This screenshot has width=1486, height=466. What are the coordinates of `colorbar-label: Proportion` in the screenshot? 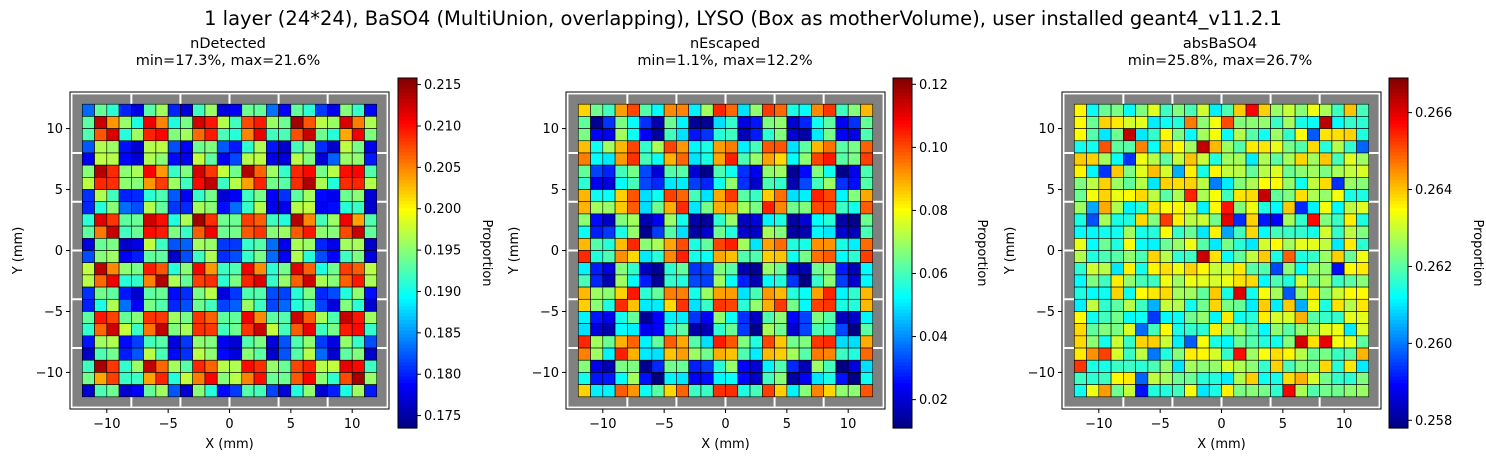 It's located at (486, 252).